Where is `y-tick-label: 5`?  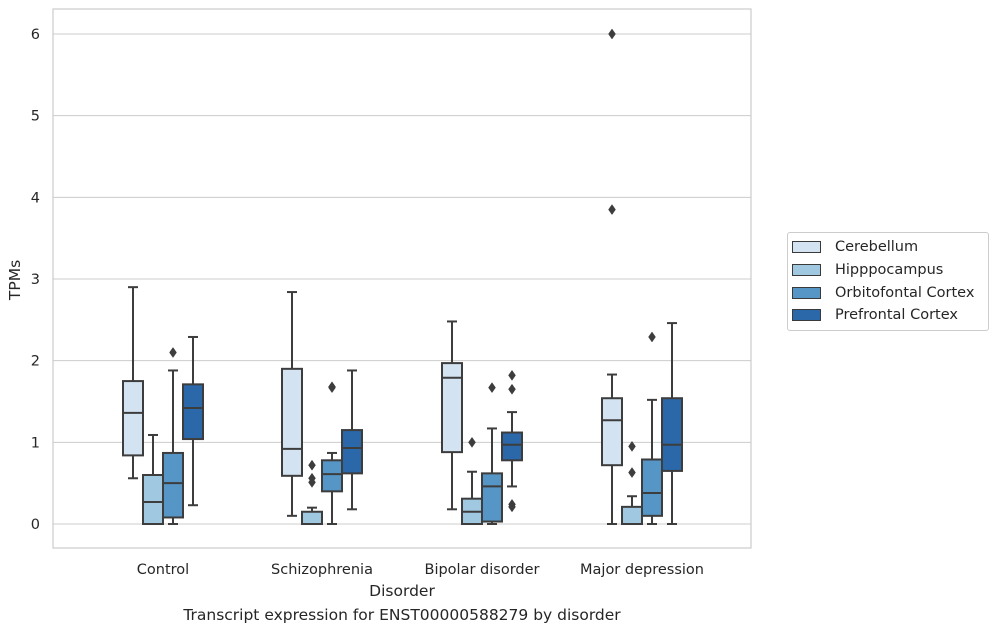 y-tick-label: 5 is located at coordinates (35, 117).